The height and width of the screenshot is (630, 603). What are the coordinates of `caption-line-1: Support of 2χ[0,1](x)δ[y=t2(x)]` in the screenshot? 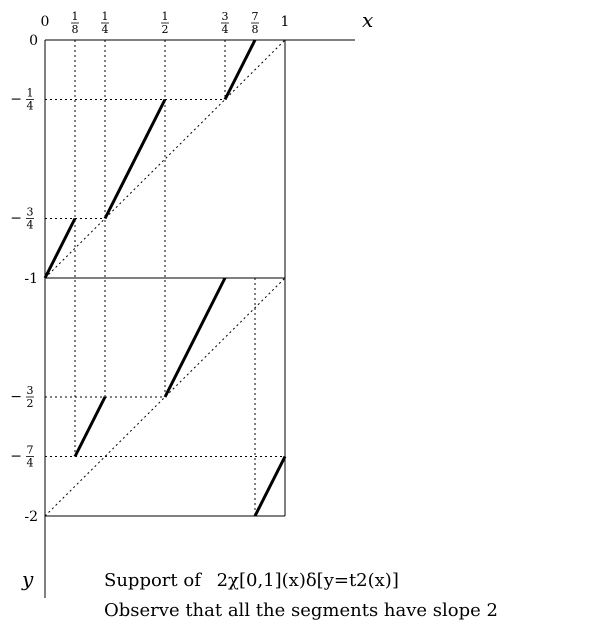 It's located at (251, 580).